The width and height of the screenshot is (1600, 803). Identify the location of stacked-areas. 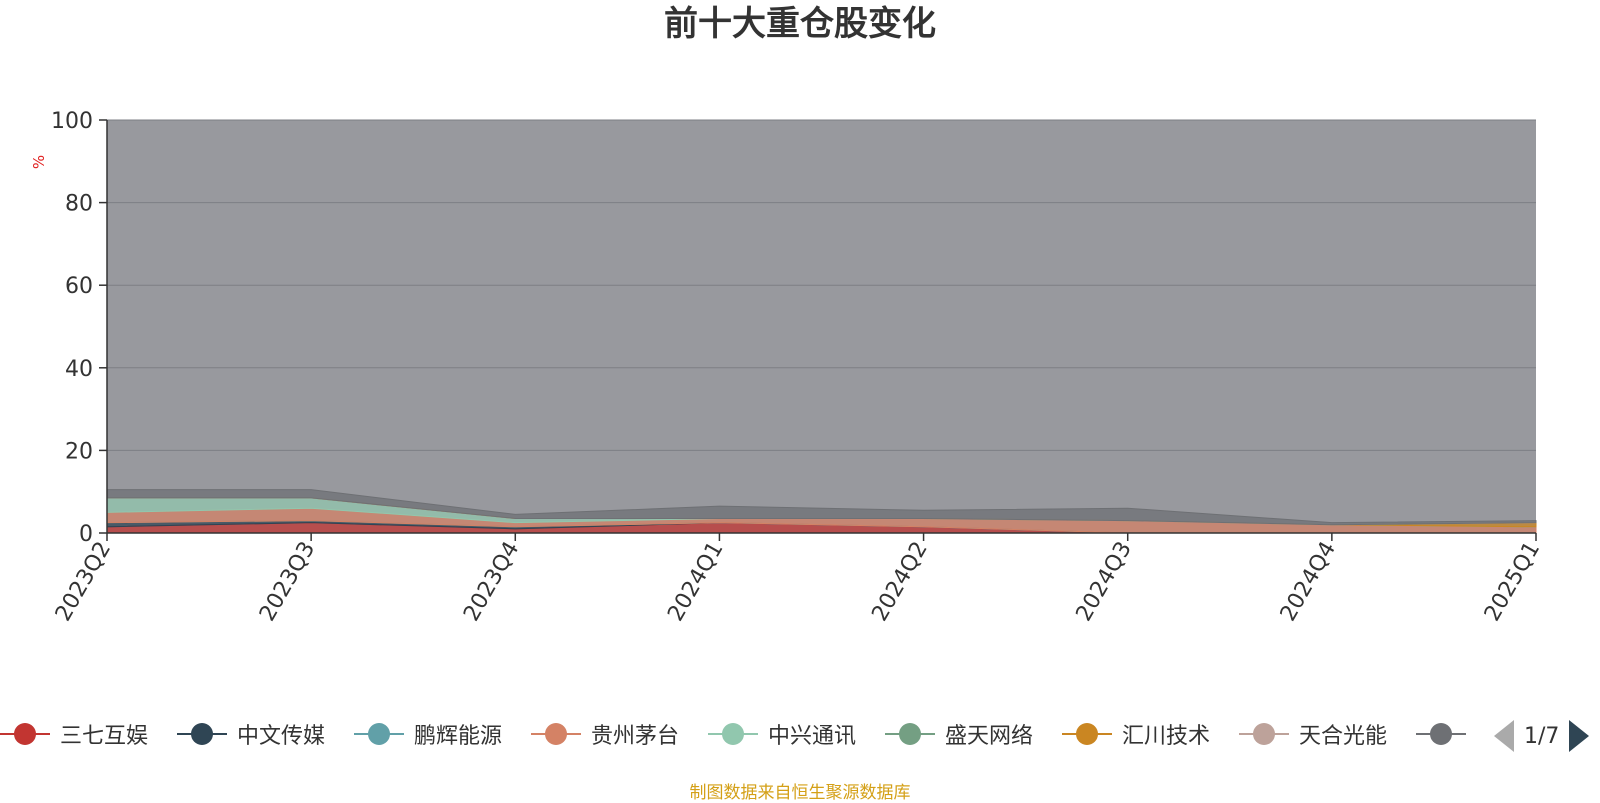
(821, 511).